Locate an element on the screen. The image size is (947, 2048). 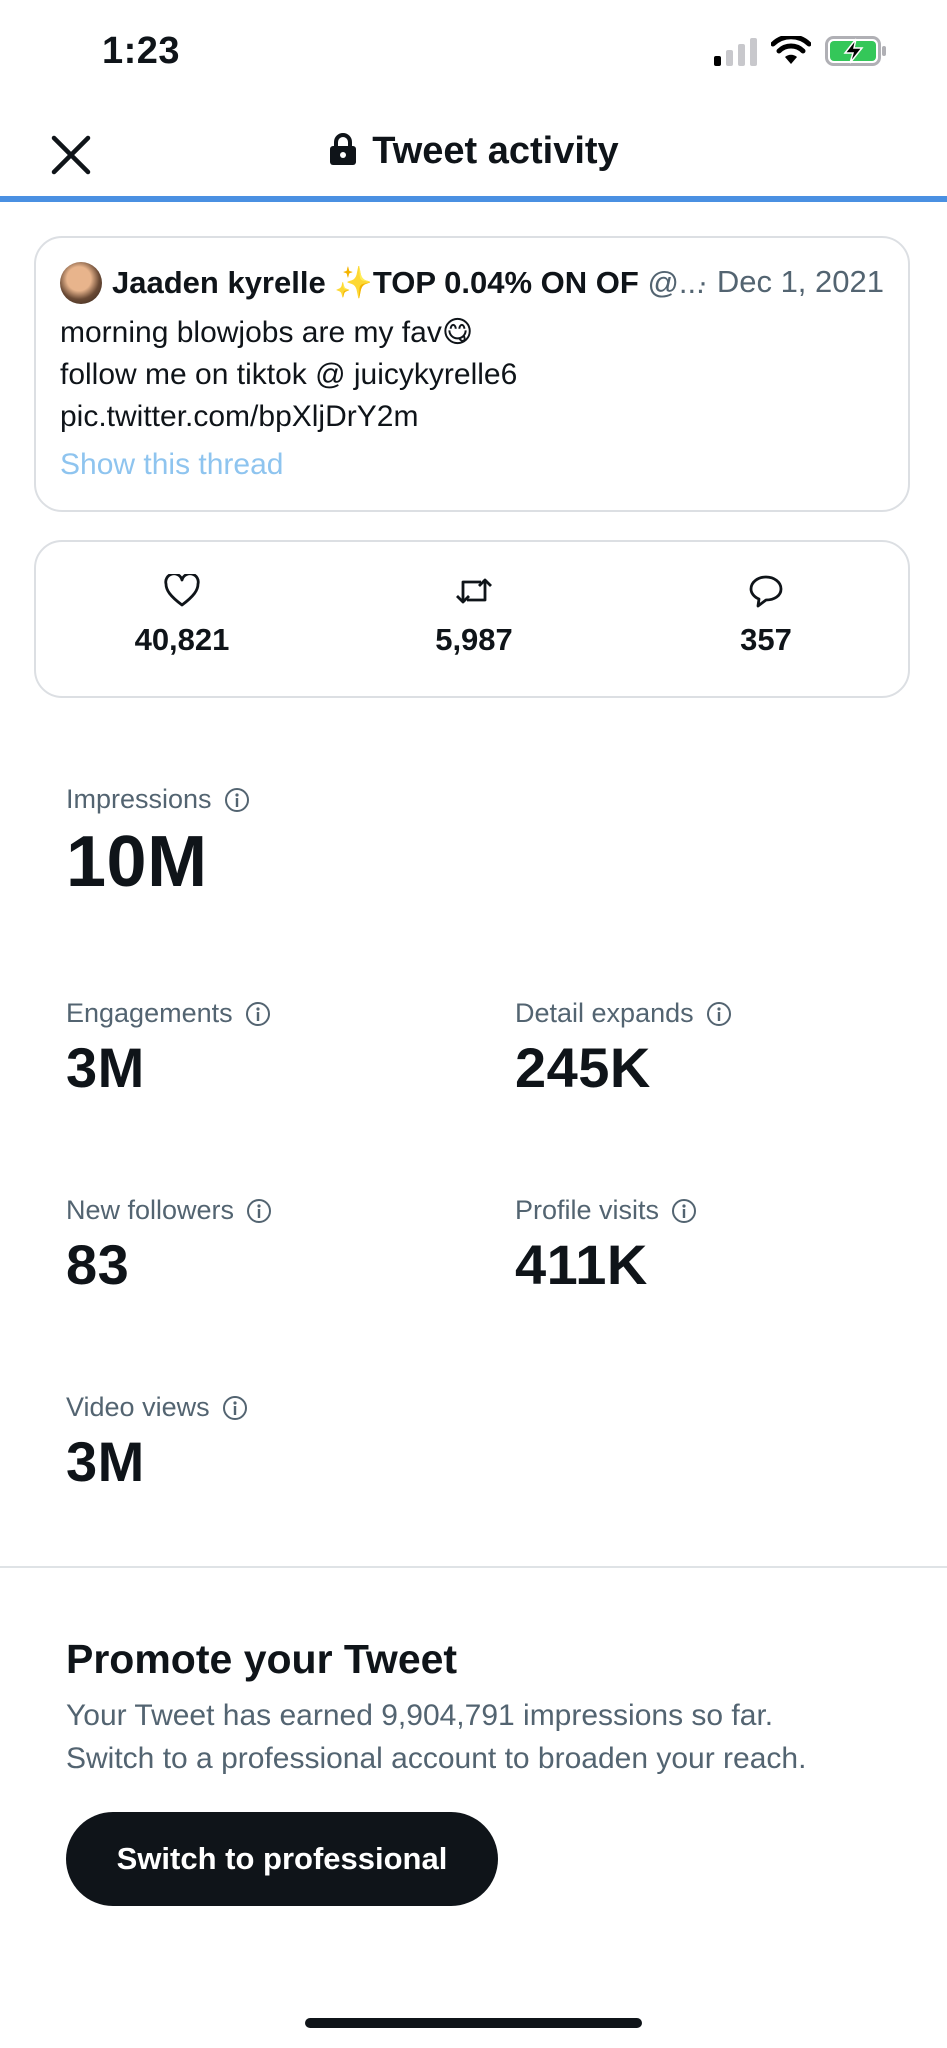
metric-value: 245K is located at coordinates (583, 1067).